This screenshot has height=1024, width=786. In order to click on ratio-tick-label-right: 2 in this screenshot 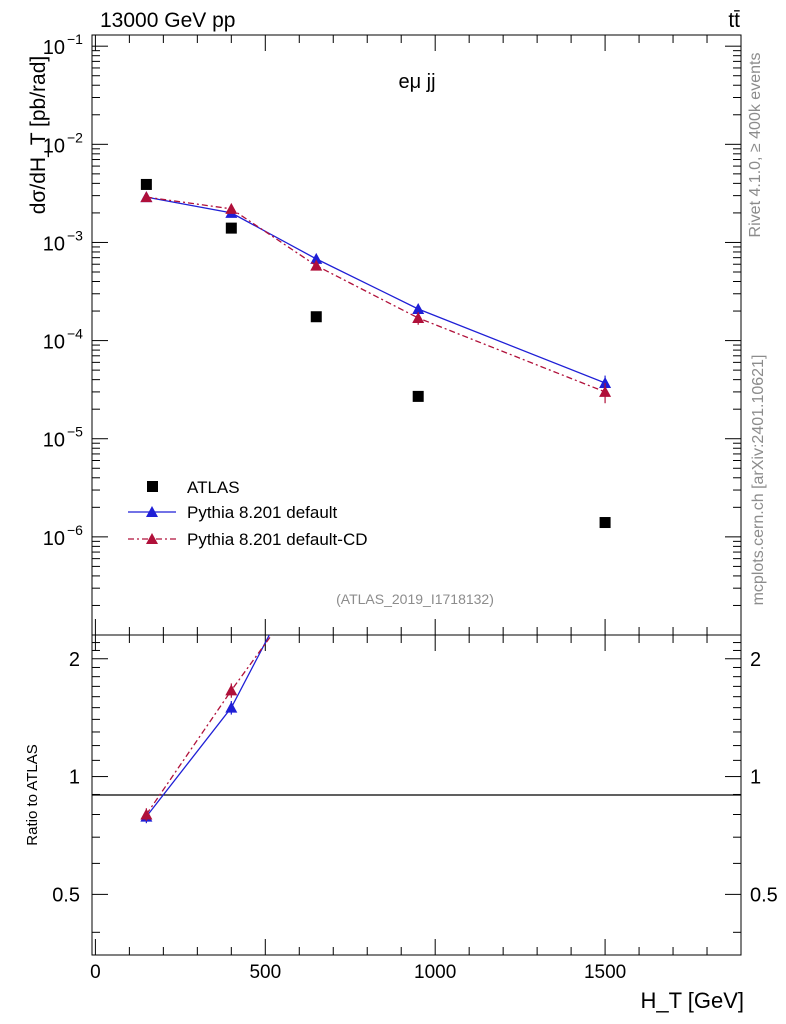, I will do `click(755, 660)`.